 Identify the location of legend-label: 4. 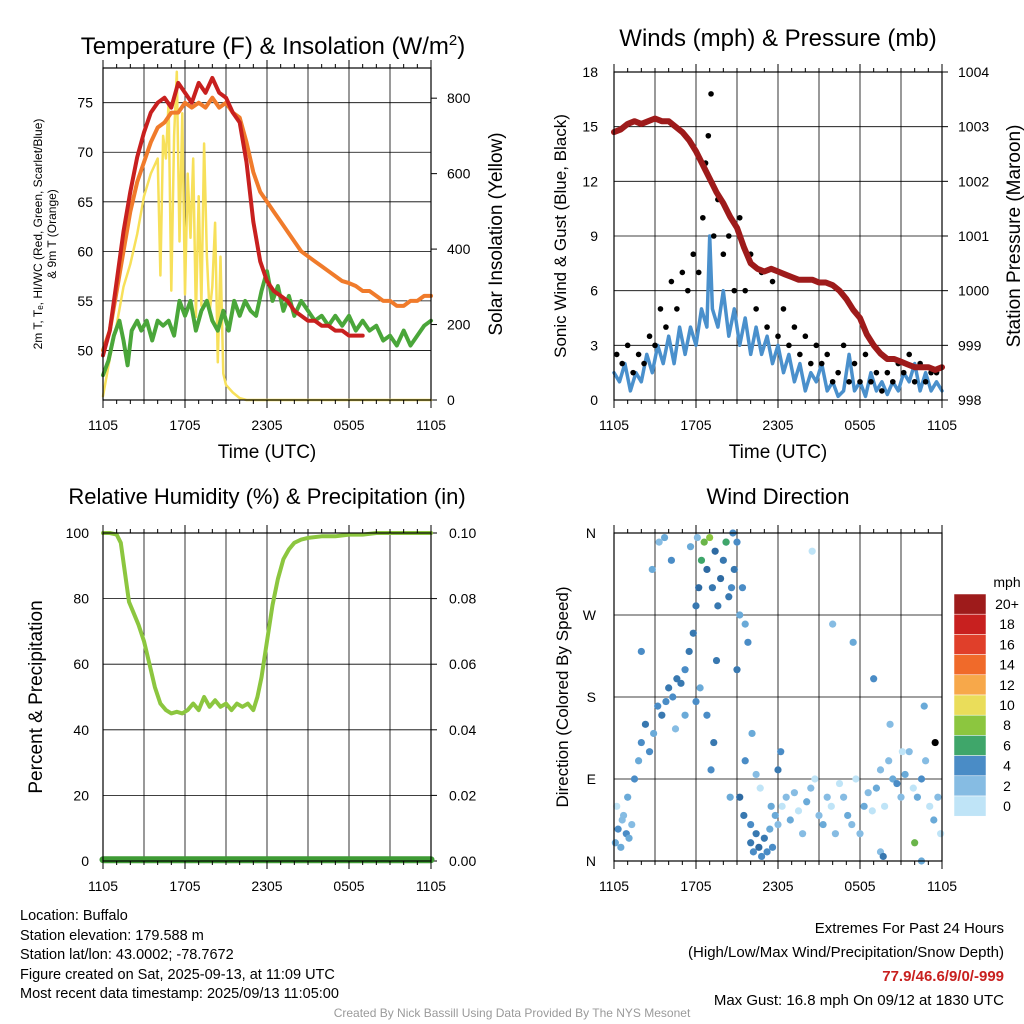
(1007, 766).